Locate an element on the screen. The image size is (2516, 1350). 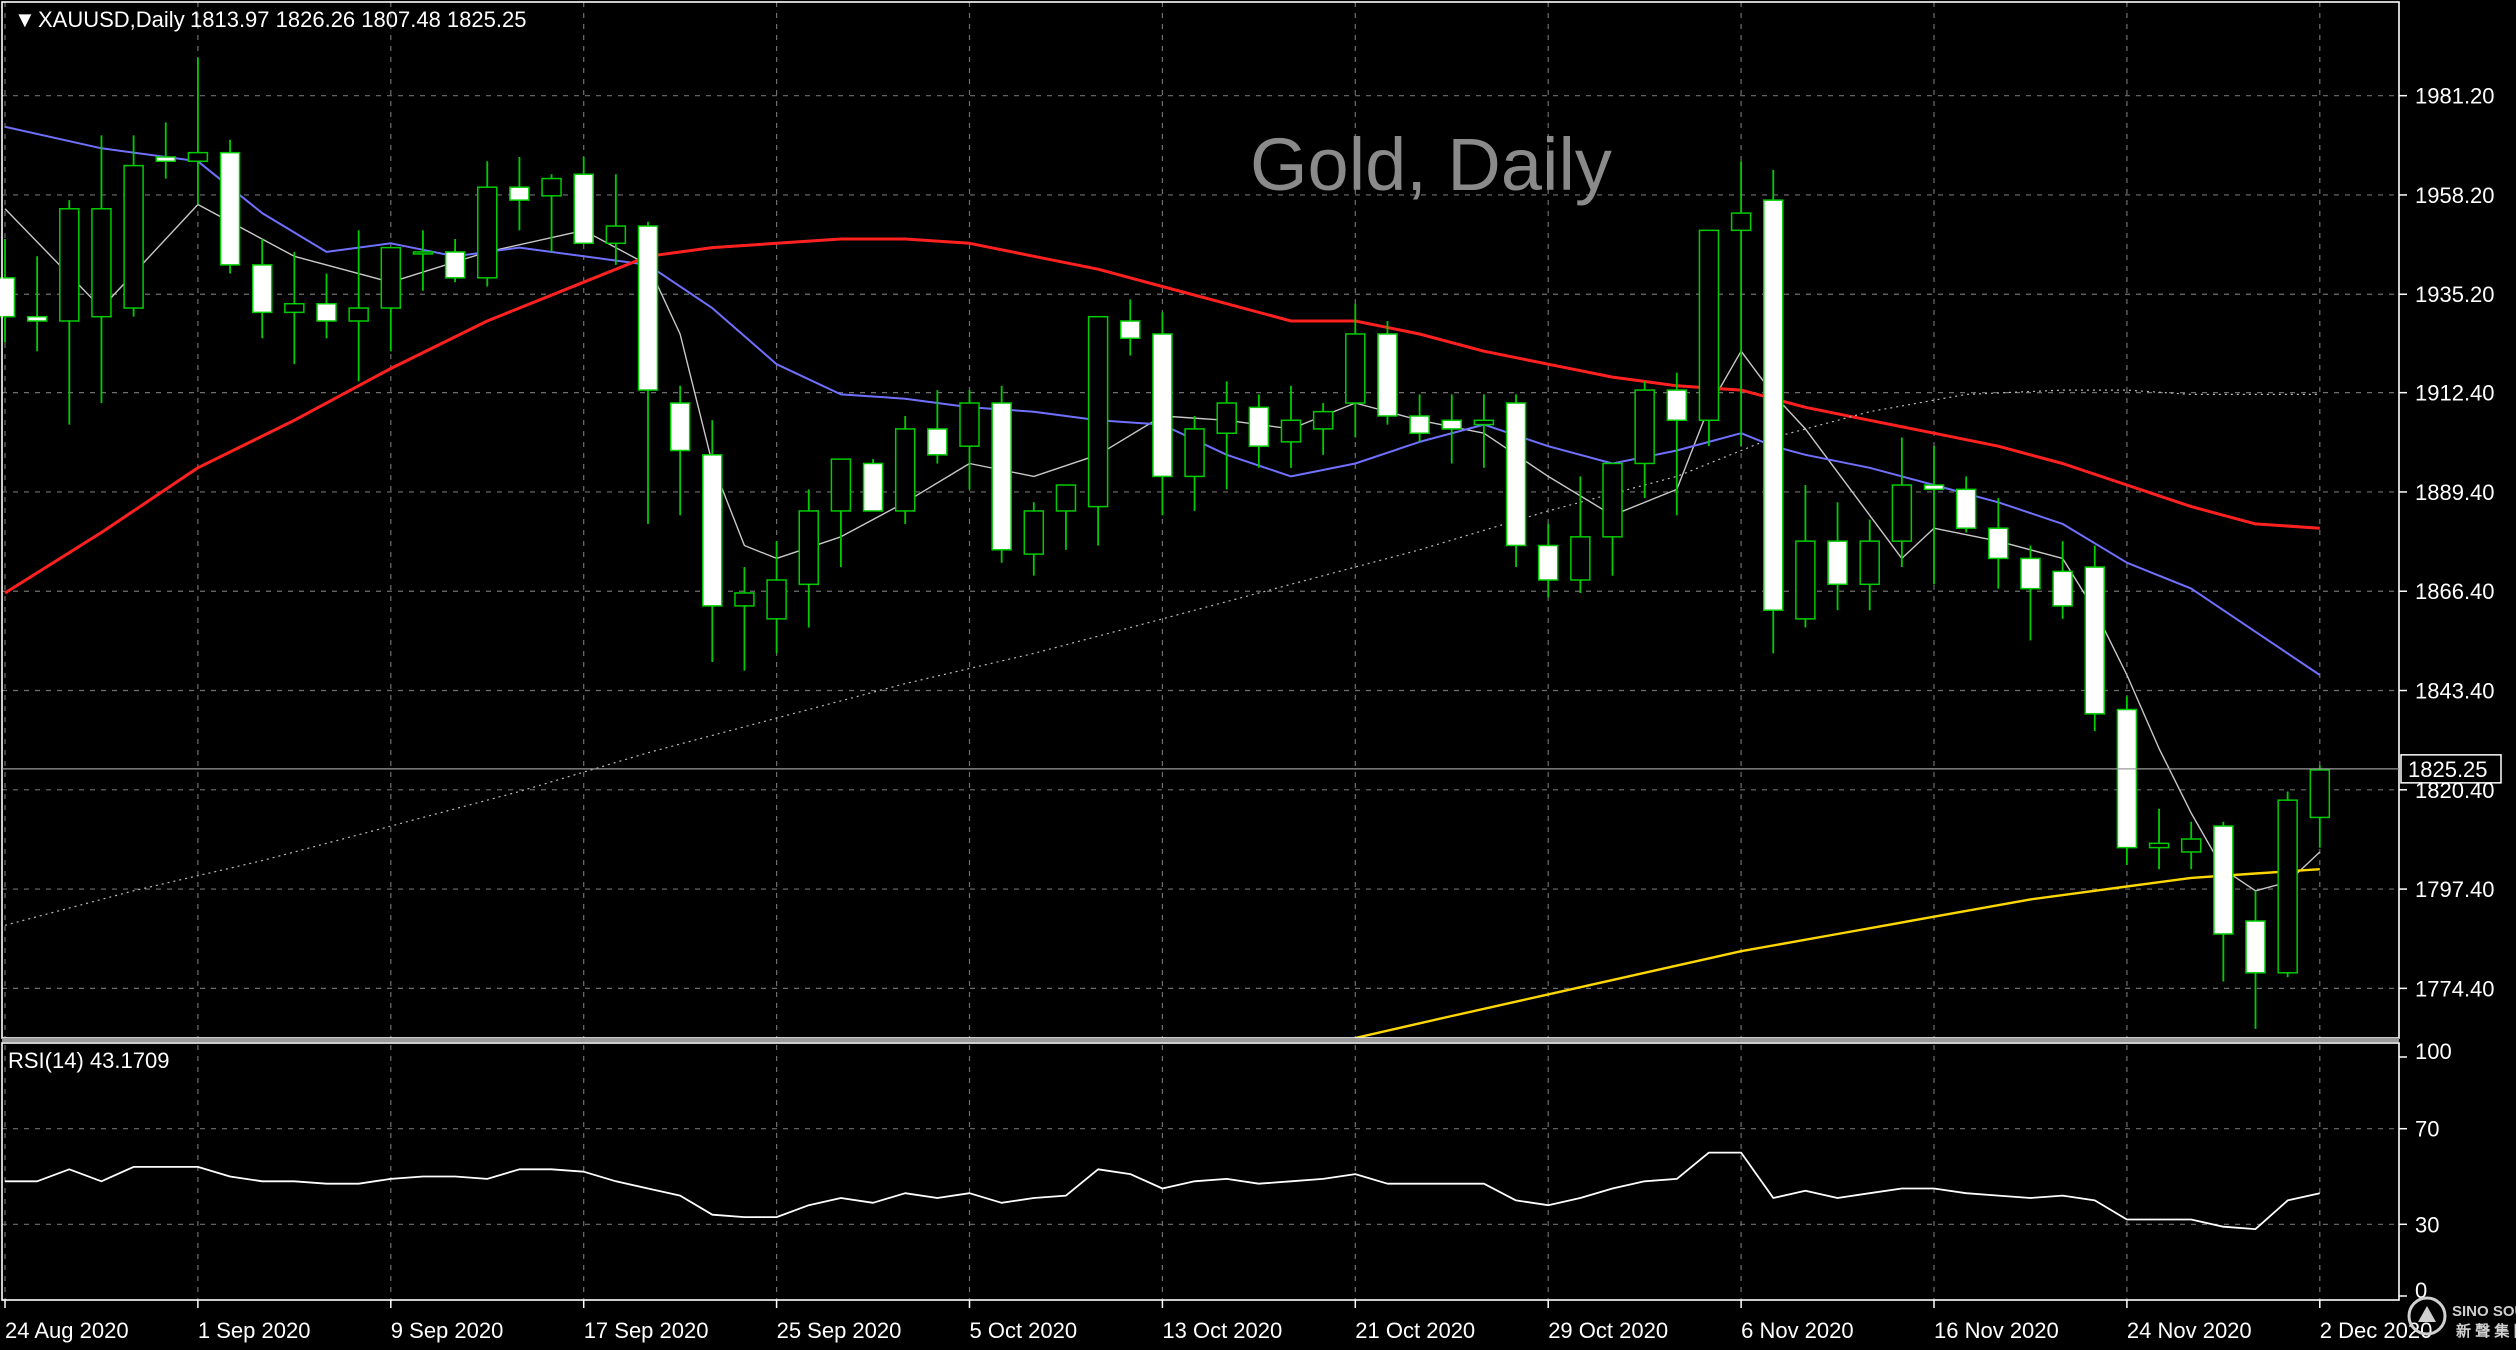
rsi-indicator is located at coordinates (1162, 1190).